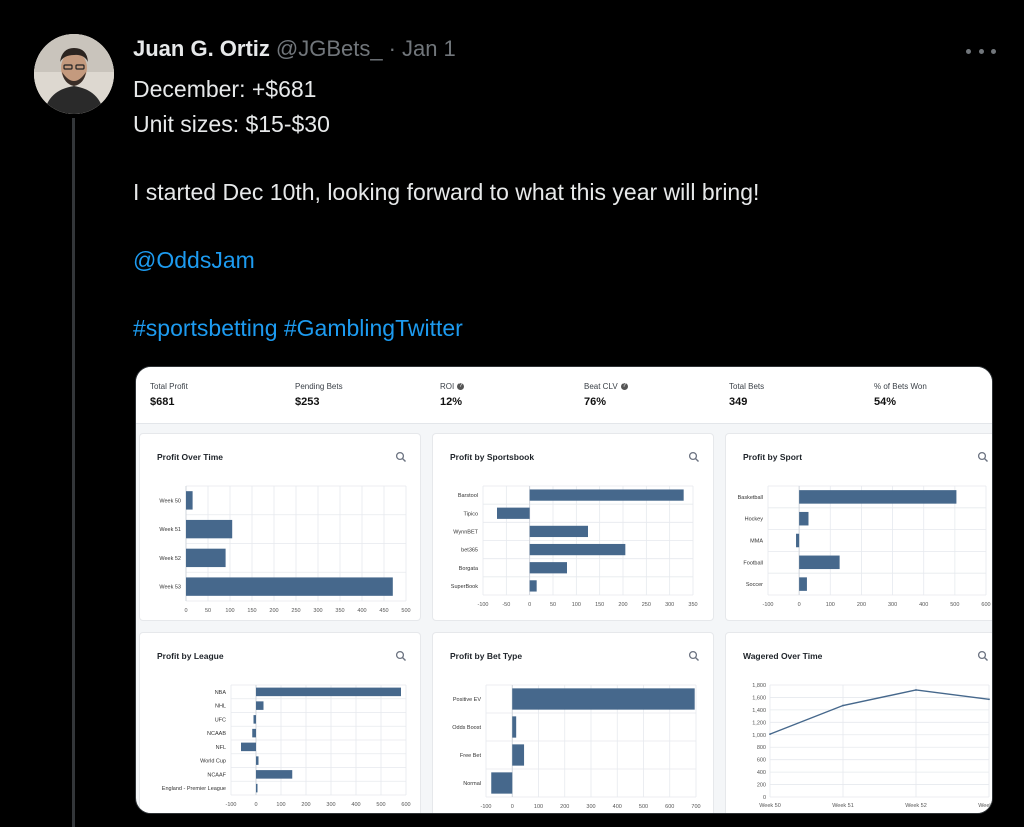  I want to click on x-tick-label: Week 53, so click(985, 806).